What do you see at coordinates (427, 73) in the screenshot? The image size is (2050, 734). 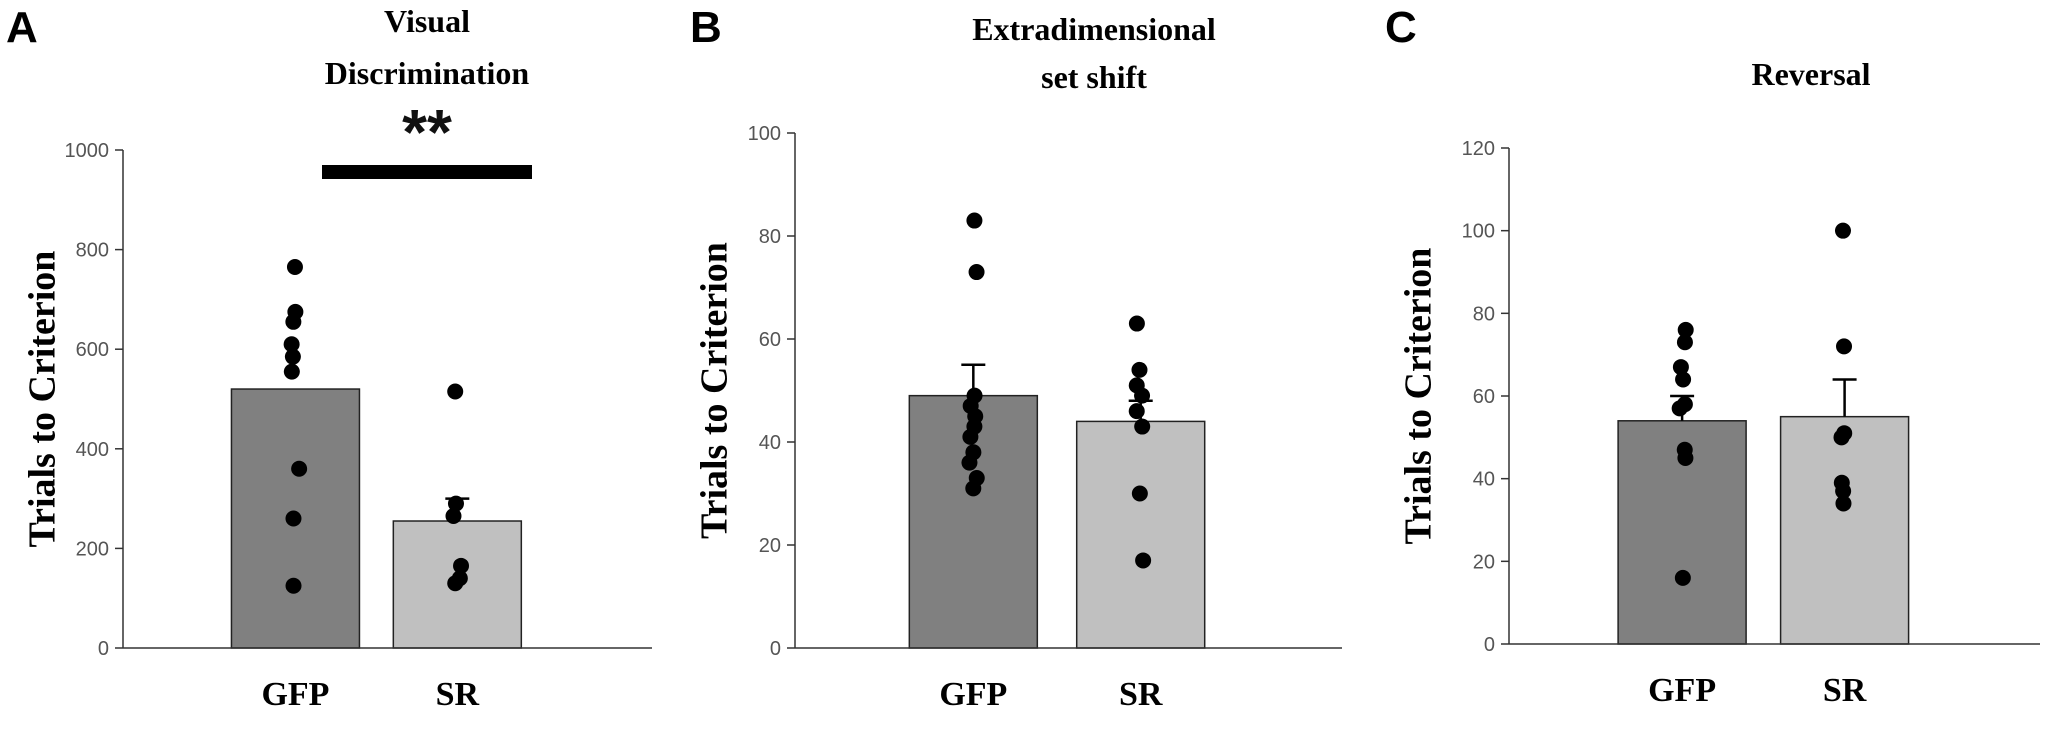 I see `chart-title: Discrimination` at bounding box center [427, 73].